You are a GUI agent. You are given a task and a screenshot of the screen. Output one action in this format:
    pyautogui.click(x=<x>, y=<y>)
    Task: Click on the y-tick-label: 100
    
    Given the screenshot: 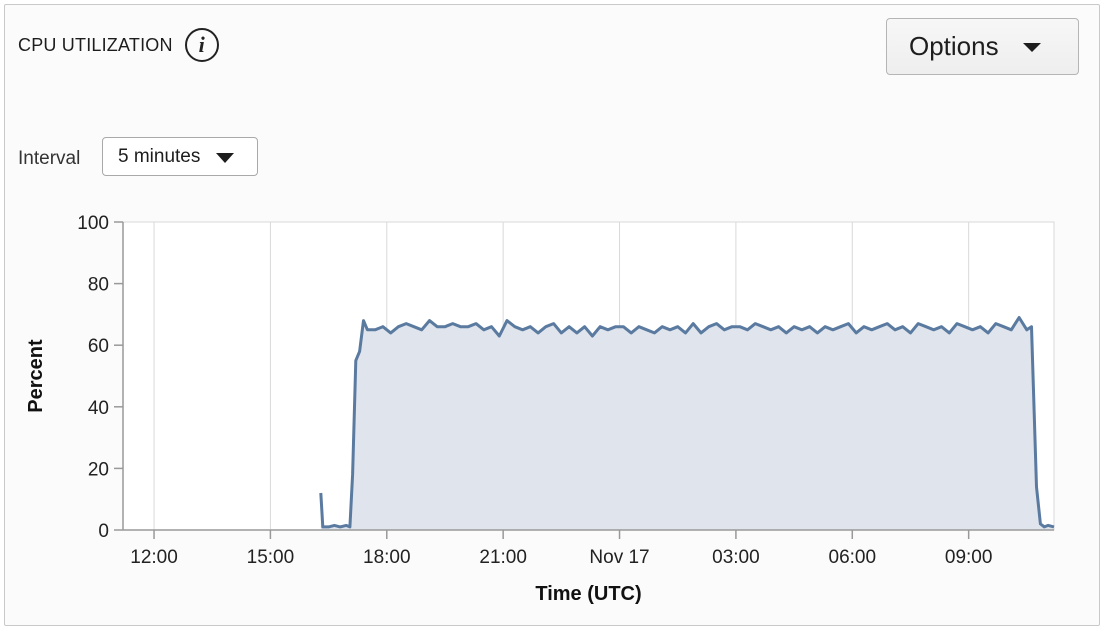 What is the action you would take?
    pyautogui.click(x=93, y=223)
    